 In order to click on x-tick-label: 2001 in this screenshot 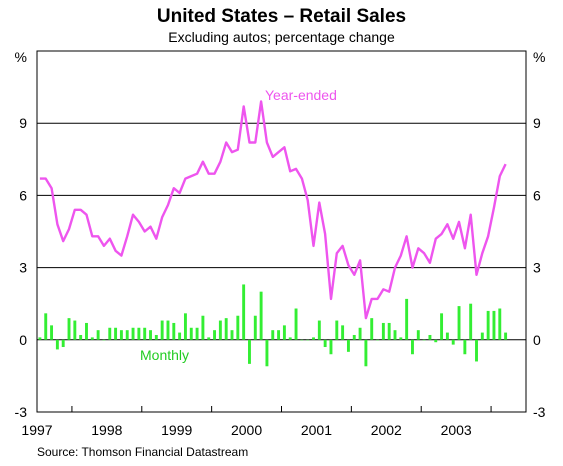, I will do `click(316, 430)`.